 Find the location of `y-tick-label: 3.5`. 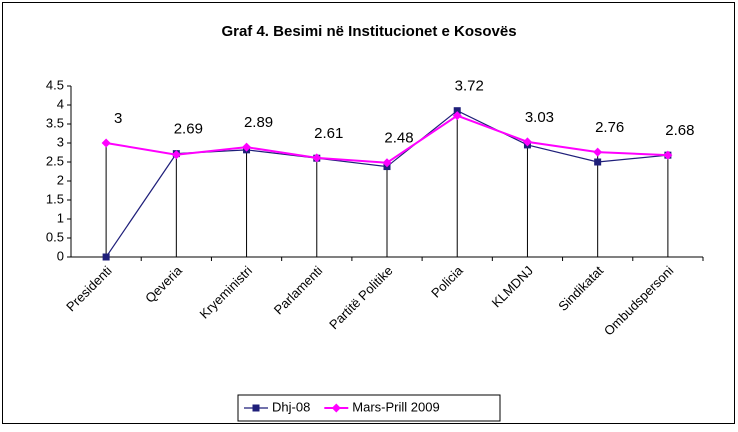

y-tick-label: 3.5 is located at coordinates (55, 122).